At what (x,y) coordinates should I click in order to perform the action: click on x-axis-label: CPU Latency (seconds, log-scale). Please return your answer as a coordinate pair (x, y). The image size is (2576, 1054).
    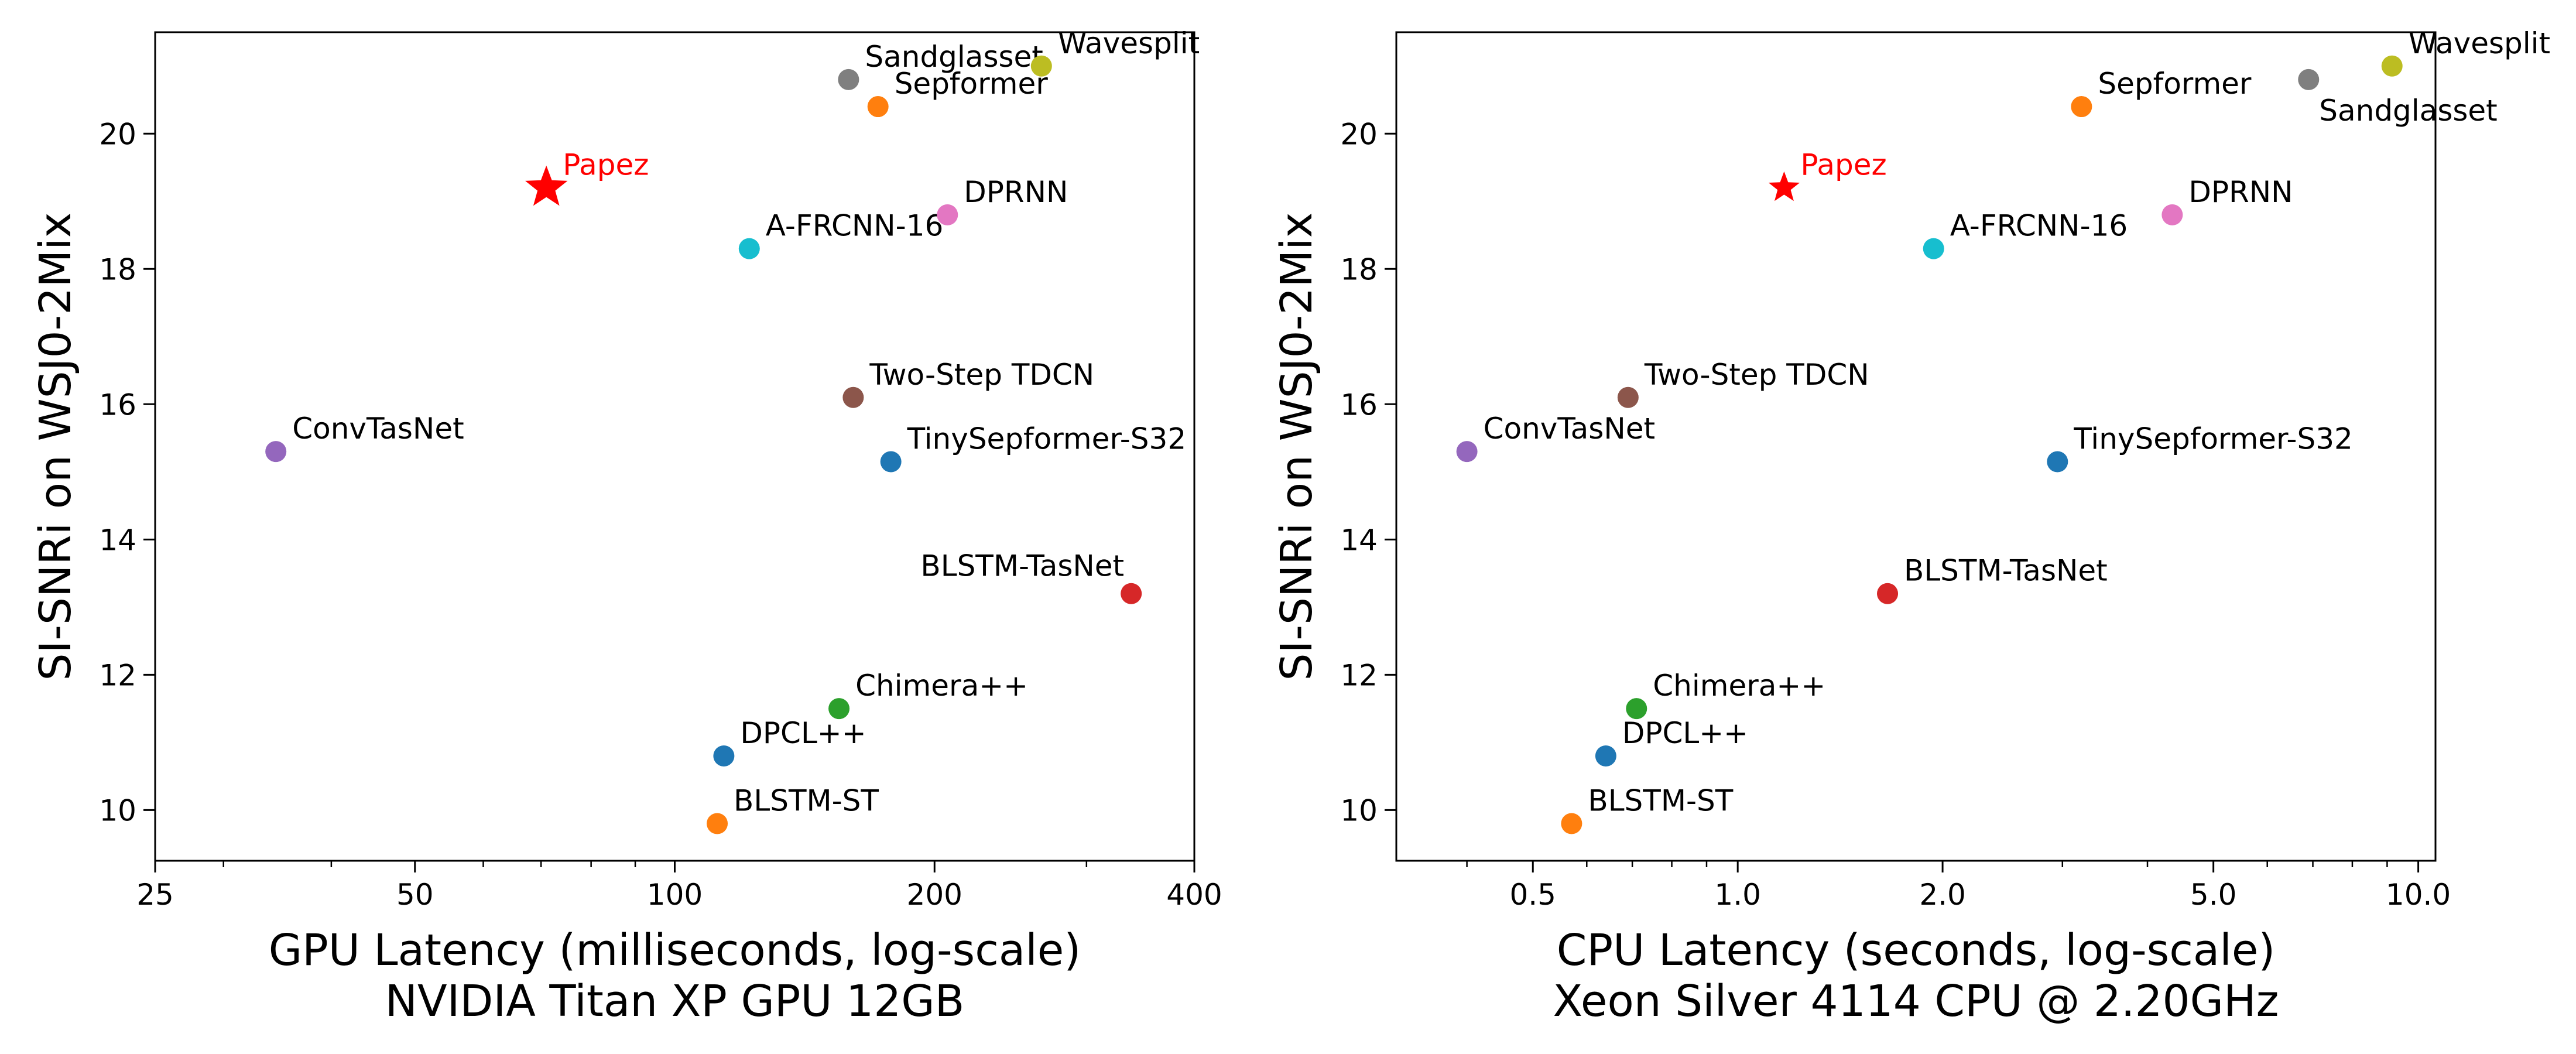
    Looking at the image, I should click on (1916, 951).